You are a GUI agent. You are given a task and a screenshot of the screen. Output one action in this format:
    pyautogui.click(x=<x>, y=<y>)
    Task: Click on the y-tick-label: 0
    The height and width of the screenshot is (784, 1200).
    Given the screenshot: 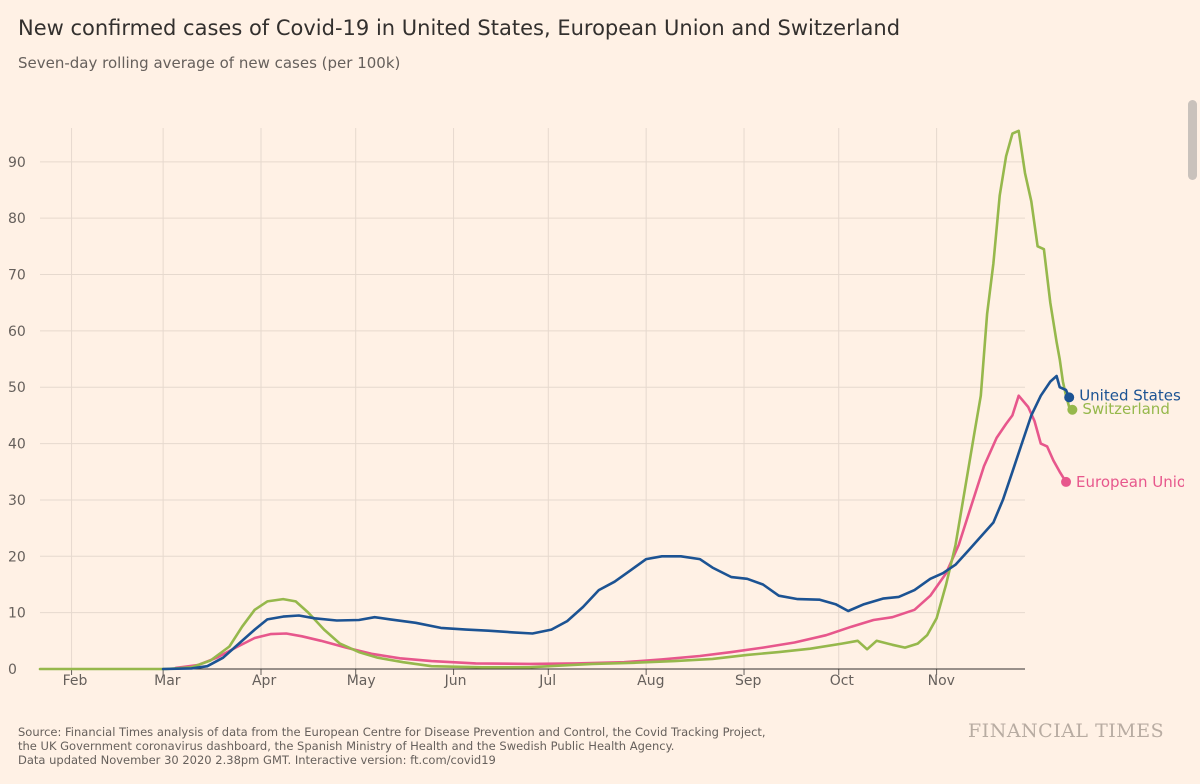 What is the action you would take?
    pyautogui.click(x=12, y=670)
    